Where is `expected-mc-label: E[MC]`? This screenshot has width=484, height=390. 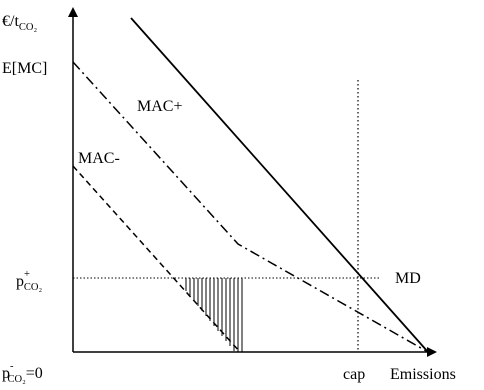 expected-mc-label: E[MC] is located at coordinates (24, 68).